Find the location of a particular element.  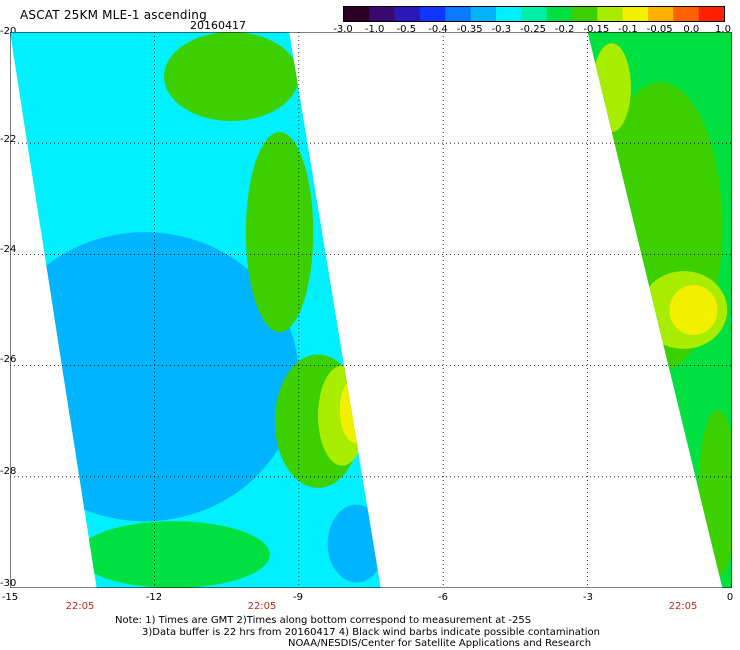

colorbar-tick-label: -0.05 is located at coordinates (659, 29).